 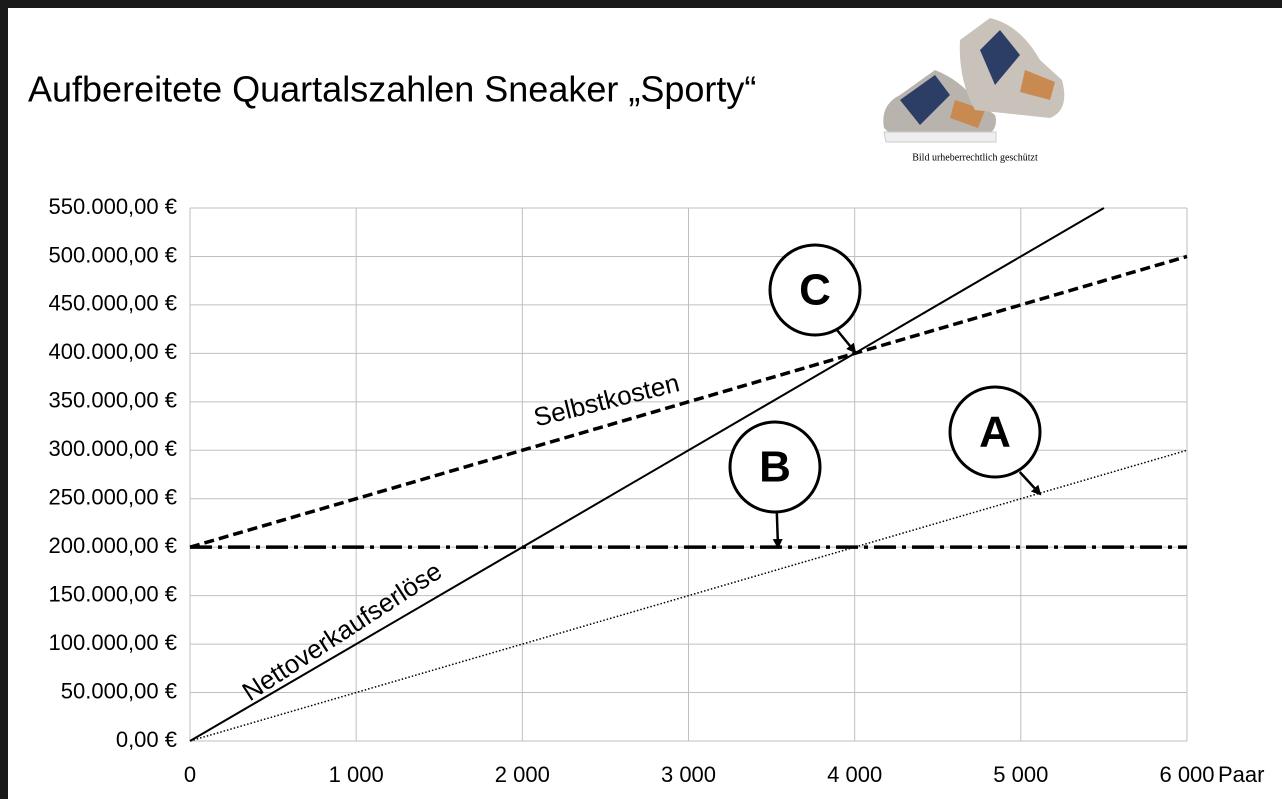 I want to click on x-unit-label: Paar, so click(x=1241, y=774).